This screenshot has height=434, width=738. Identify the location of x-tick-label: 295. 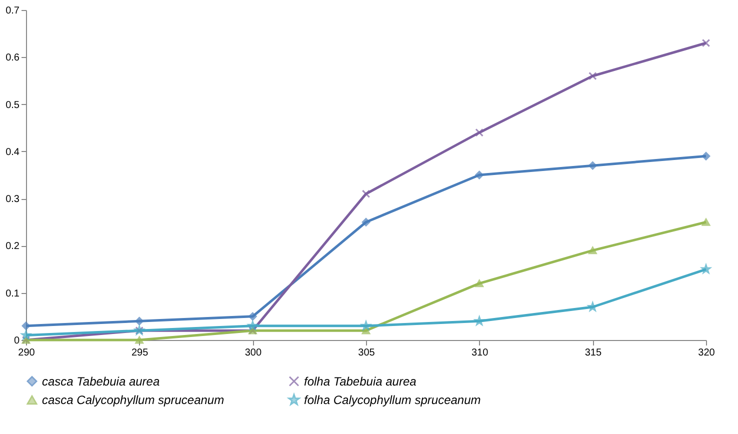
(140, 353).